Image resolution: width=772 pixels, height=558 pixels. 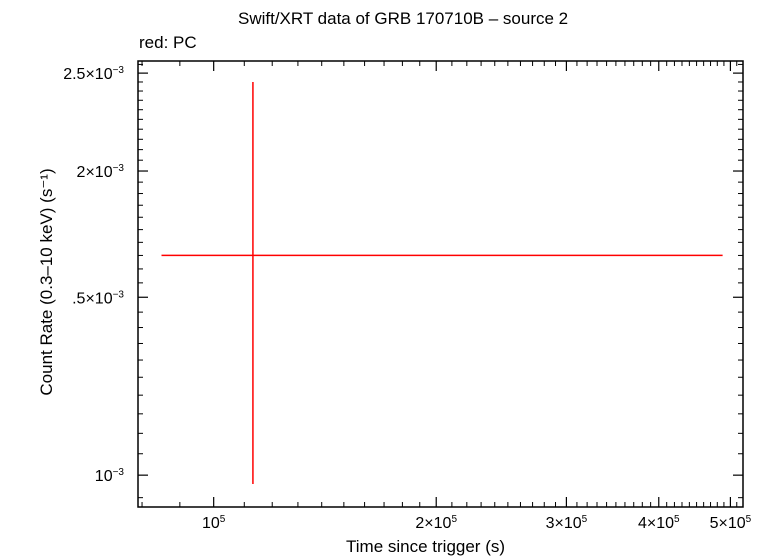 What do you see at coordinates (214, 523) in the screenshot?
I see `x-tick-label: 105` at bounding box center [214, 523].